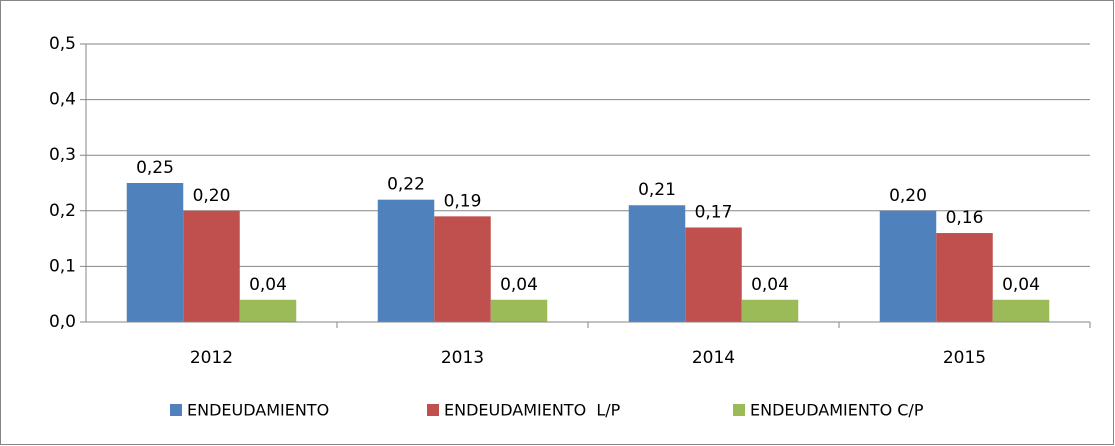 Image resolution: width=1115 pixels, height=446 pixels. Describe the element at coordinates (62, 155) in the screenshot. I see `y-tick-label: 0,3` at that location.